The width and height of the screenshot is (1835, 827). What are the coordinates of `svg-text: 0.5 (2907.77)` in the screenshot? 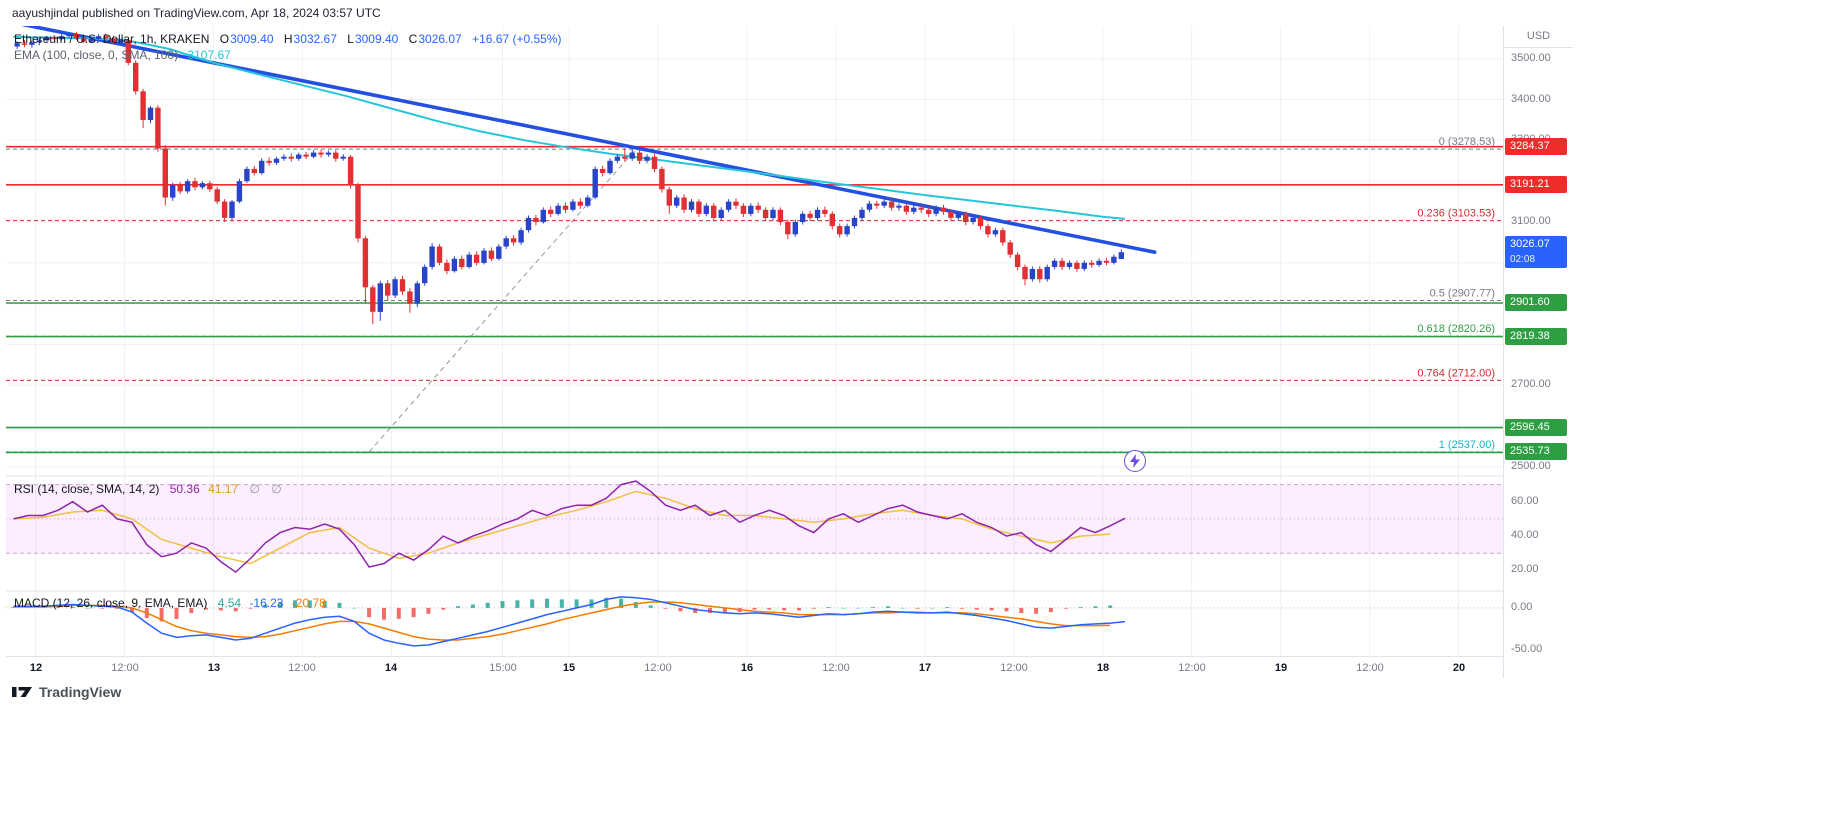 It's located at (1462, 294).